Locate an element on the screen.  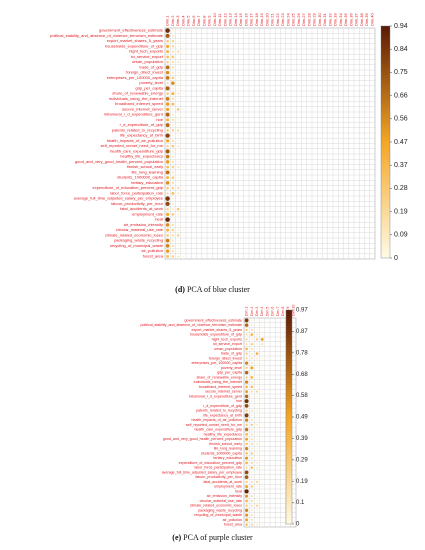
row-label: enterprises_per_100000_capita is located at coordinates (135, 77).